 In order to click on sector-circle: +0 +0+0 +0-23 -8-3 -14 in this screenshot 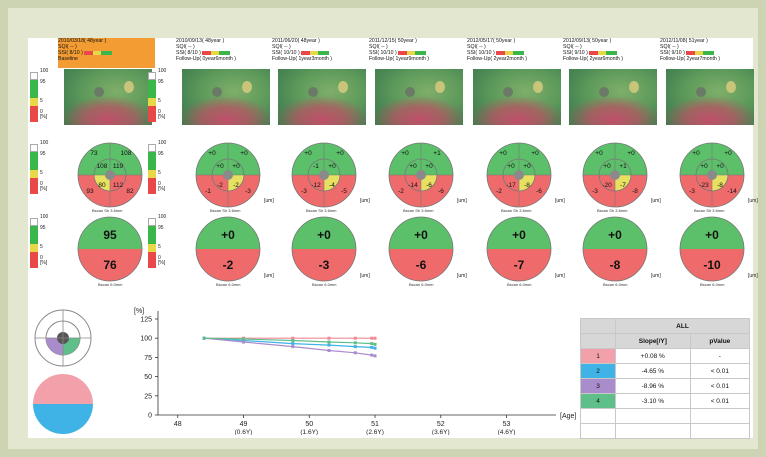, I will do `click(712, 175)`.